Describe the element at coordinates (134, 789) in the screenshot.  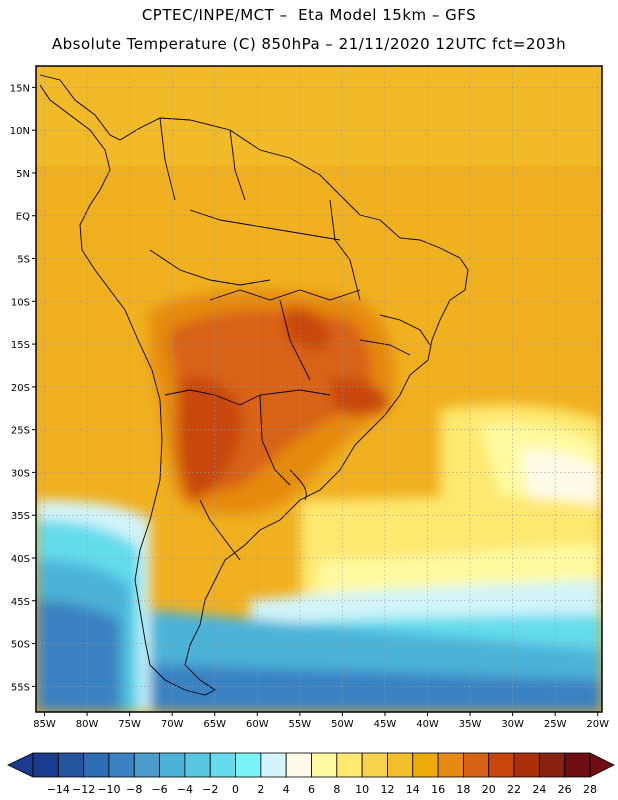
I see `colorbar-label: −8` at that location.